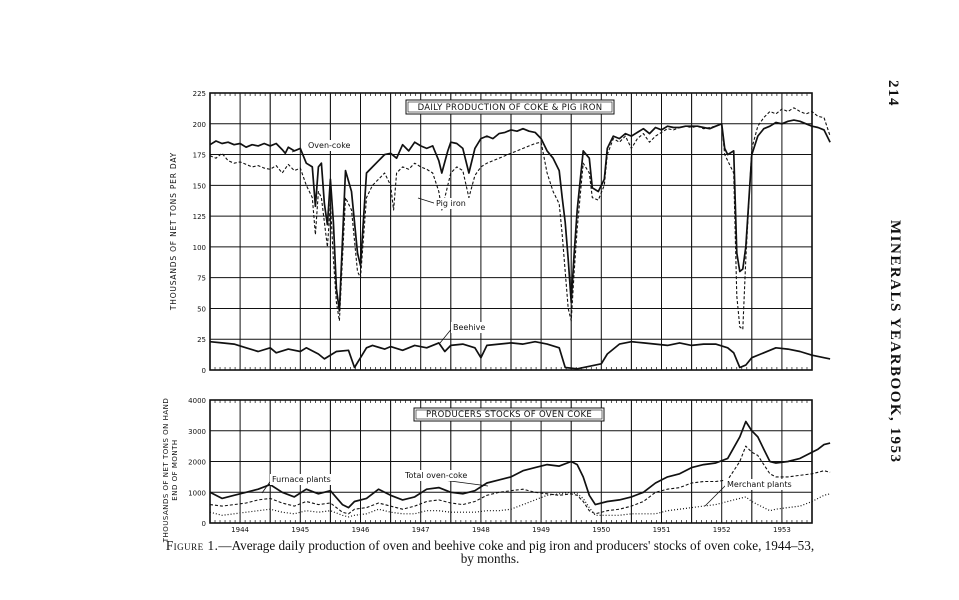  I want to click on y-axis-label-line1: THOUSANDS OF NET TONS ON HAND, so click(166, 471).